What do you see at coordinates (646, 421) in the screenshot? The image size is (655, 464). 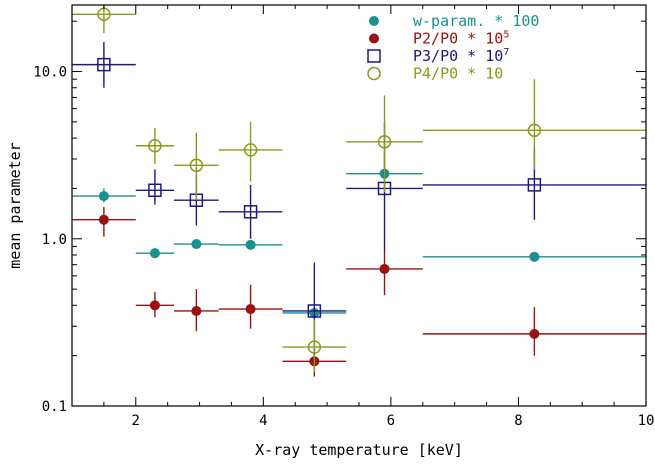 I see `x-tick-label: 10` at bounding box center [646, 421].